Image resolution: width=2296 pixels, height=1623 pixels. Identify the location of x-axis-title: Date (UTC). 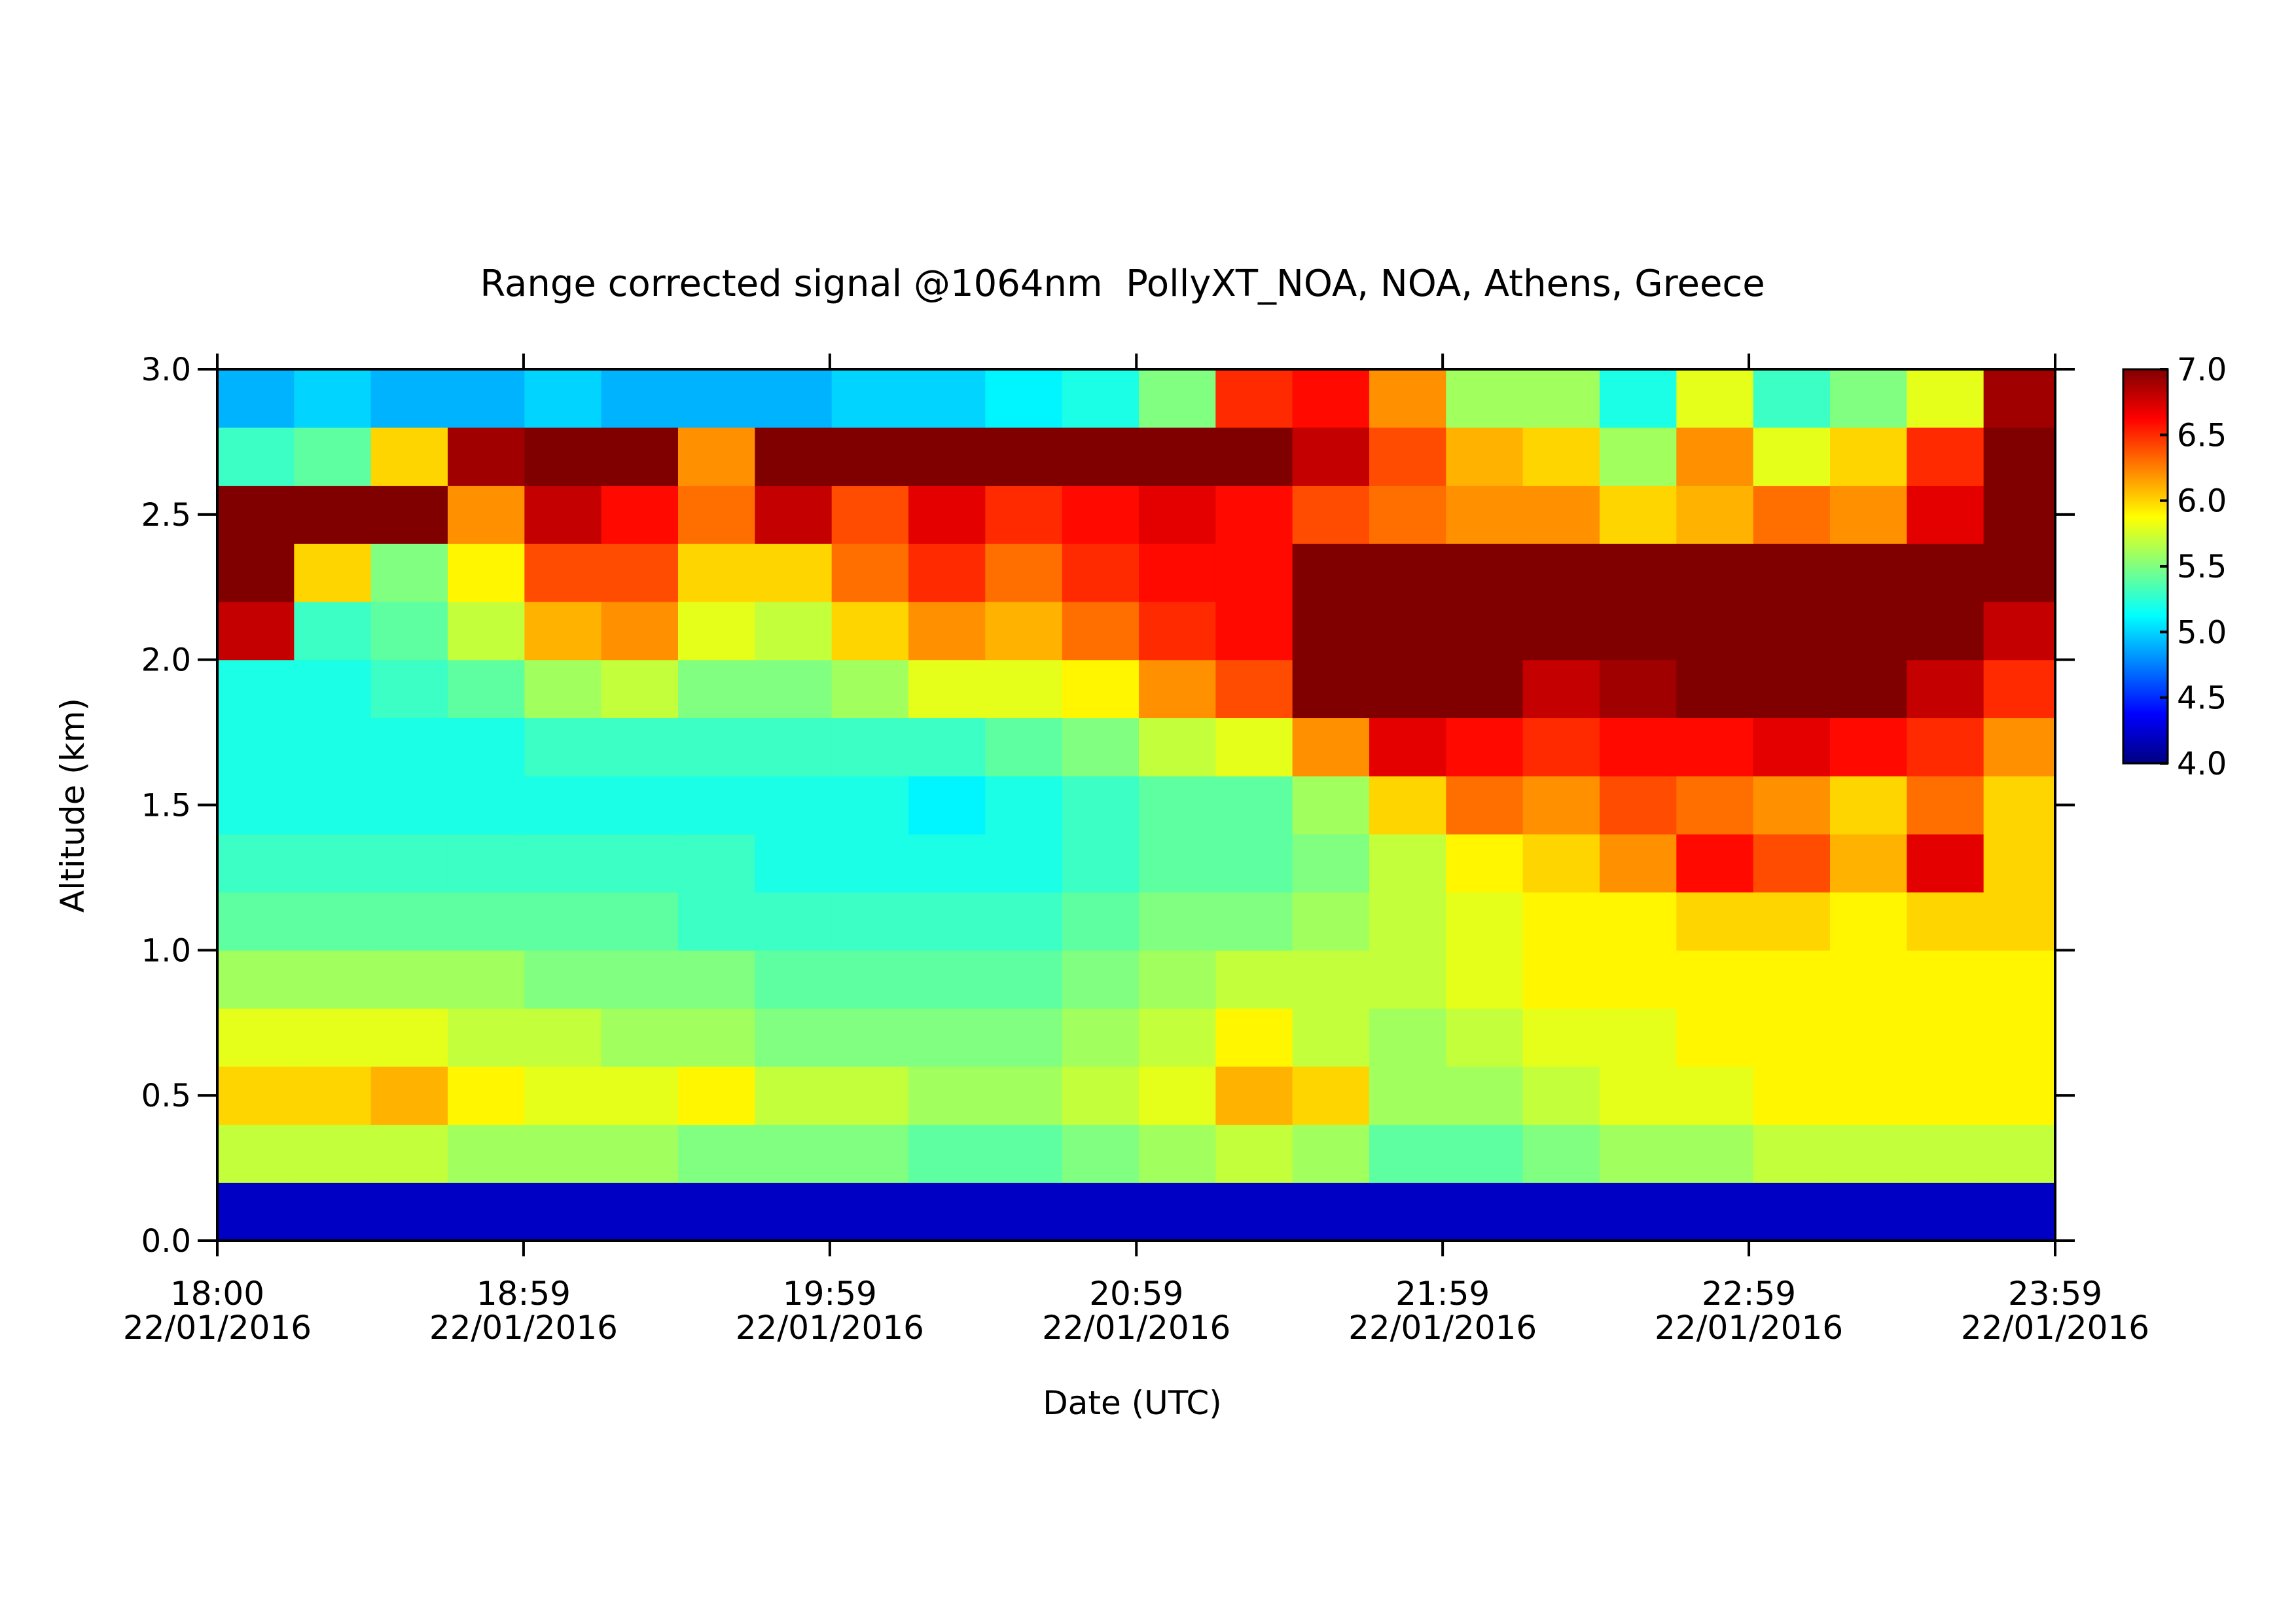
(1132, 1403).